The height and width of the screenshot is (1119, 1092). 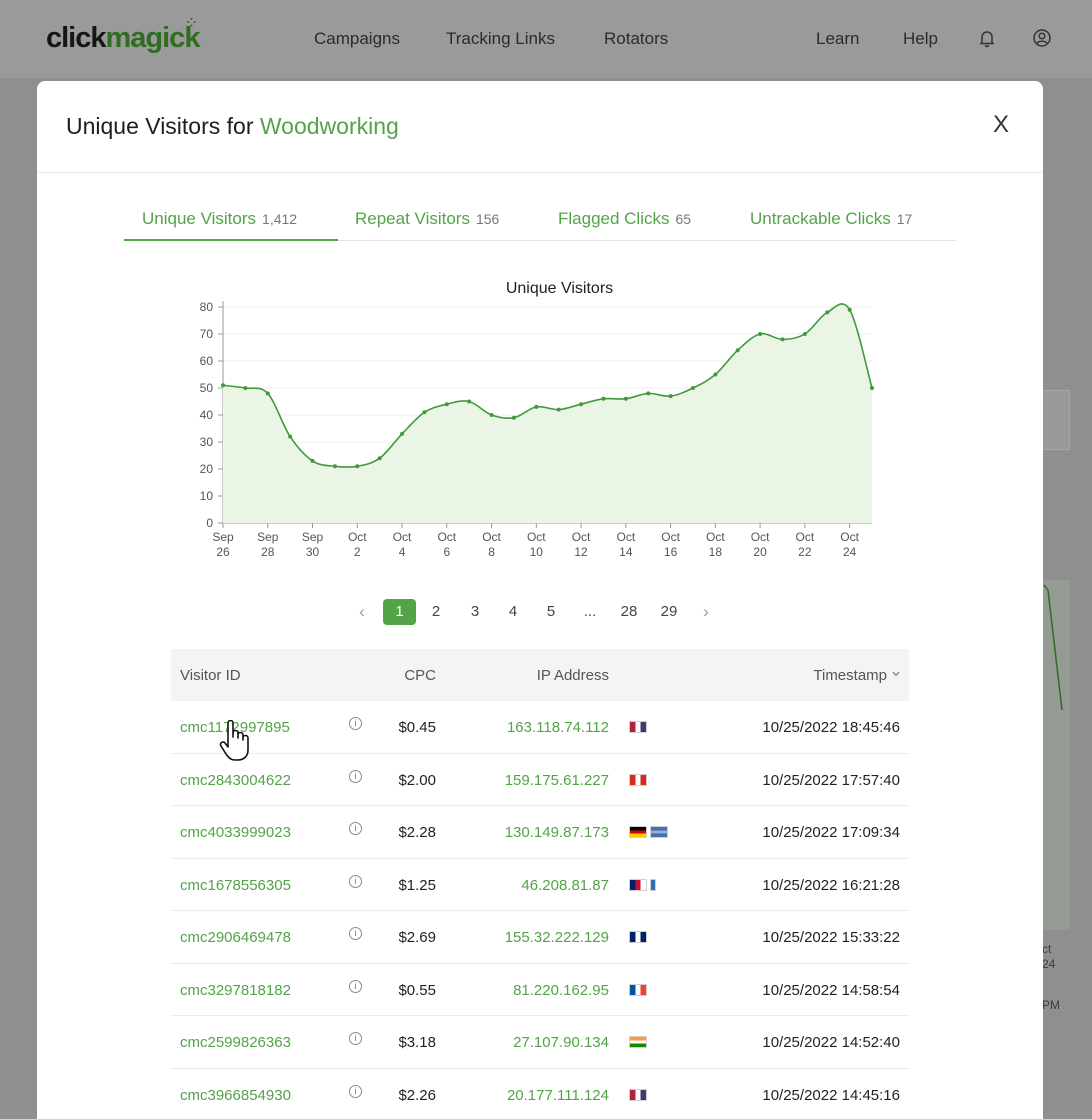 What do you see at coordinates (500, 38) in the screenshot?
I see `nav-tracking-links: Tracking Links` at bounding box center [500, 38].